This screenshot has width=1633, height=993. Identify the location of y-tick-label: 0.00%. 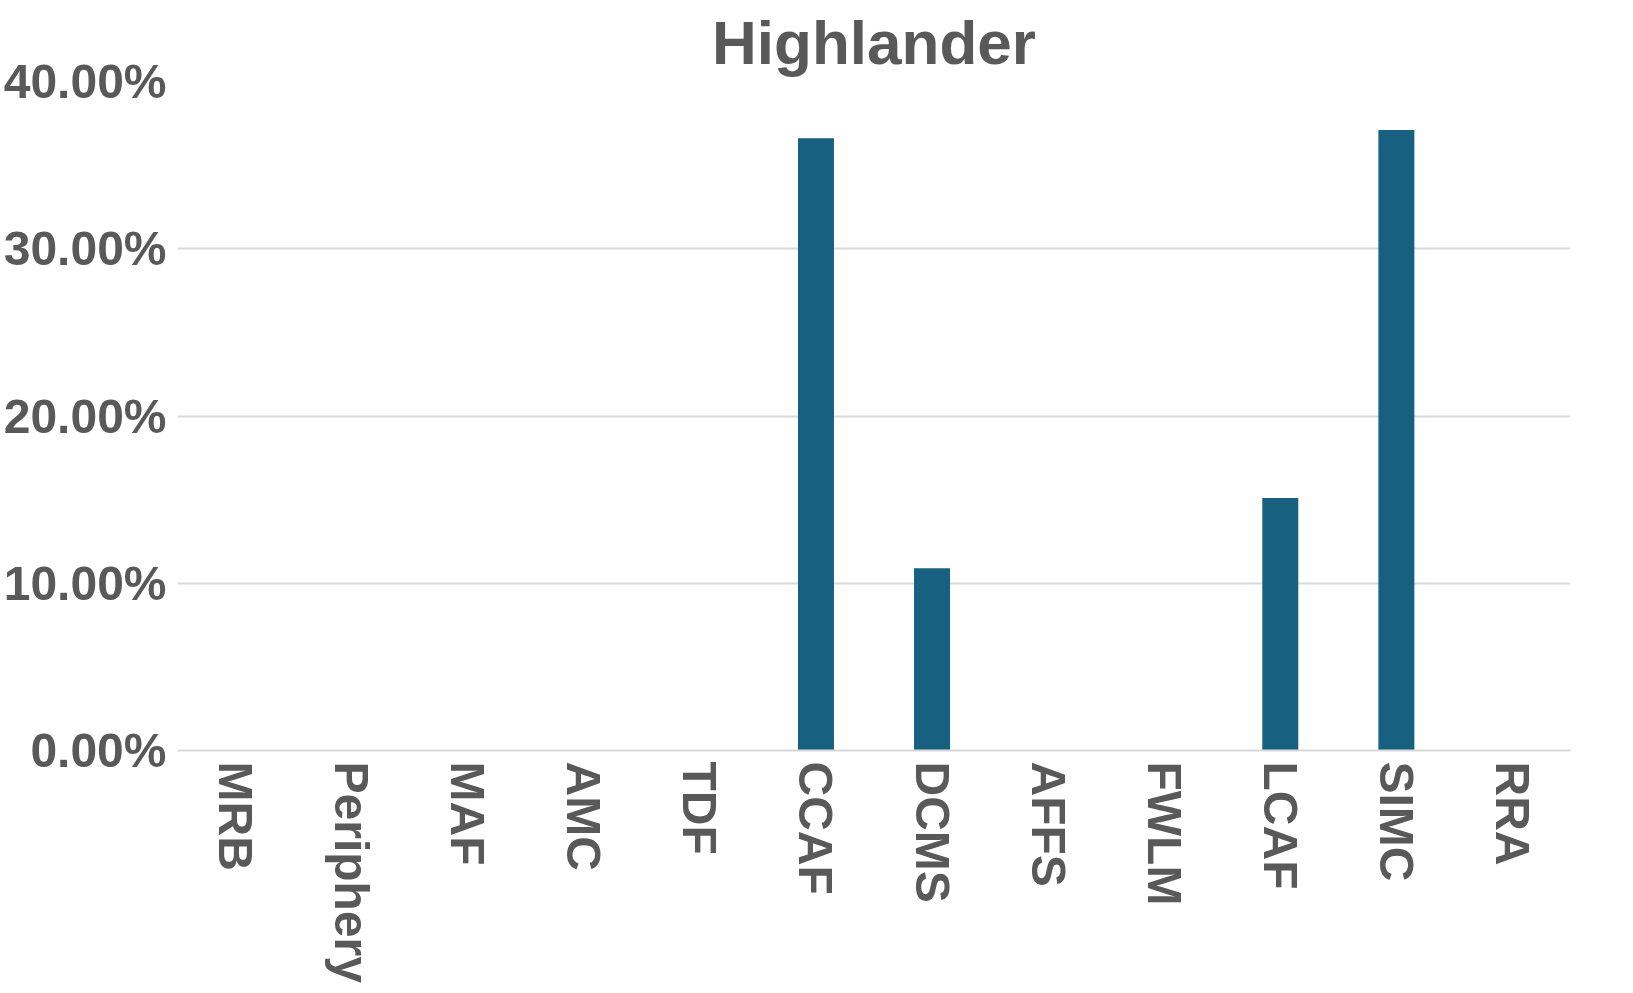
(98, 750).